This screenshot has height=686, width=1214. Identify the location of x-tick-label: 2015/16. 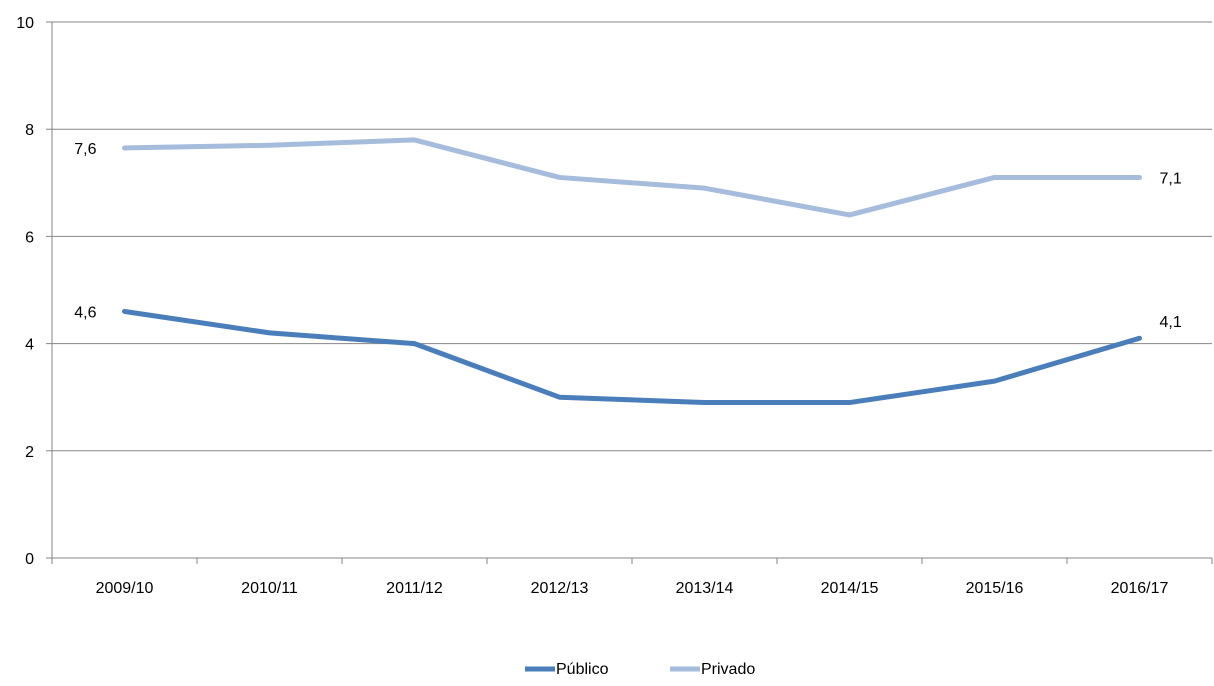
(995, 588).